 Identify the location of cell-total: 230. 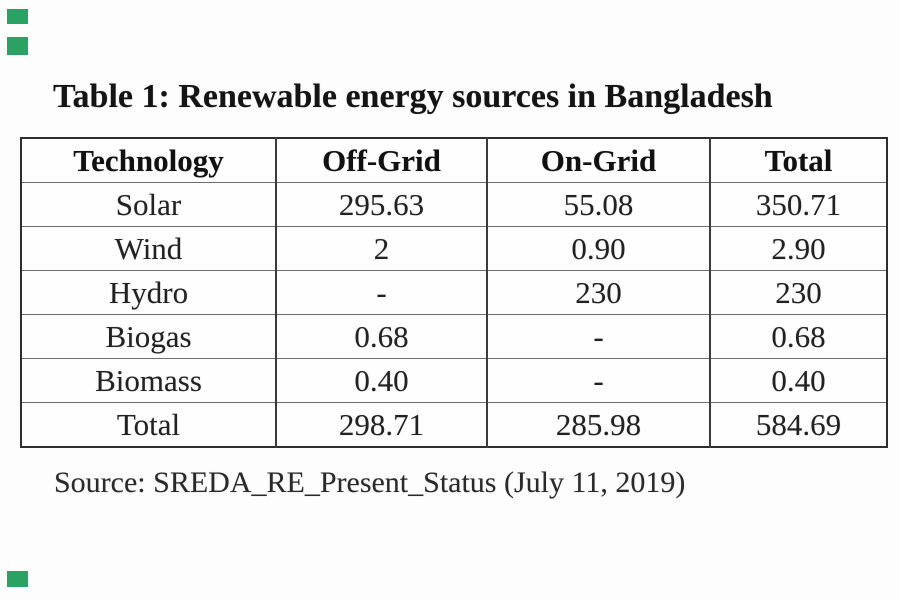
(798, 292).